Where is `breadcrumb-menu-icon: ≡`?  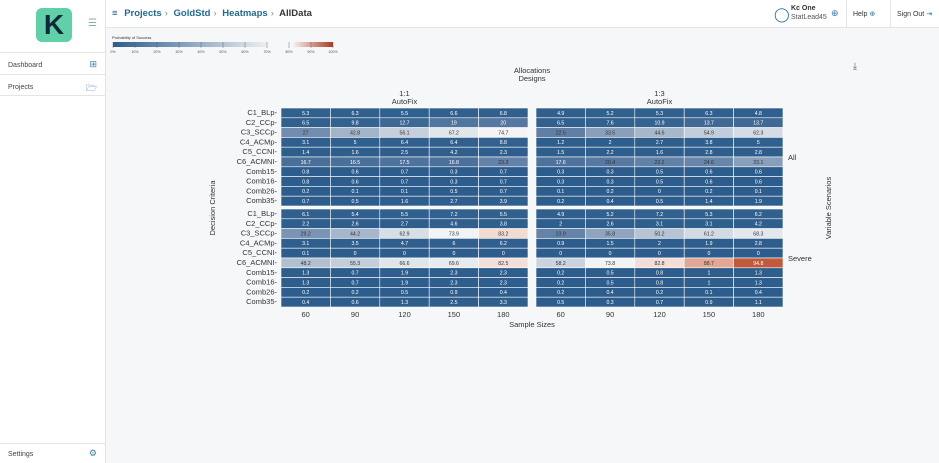
breadcrumb-menu-icon: ≡ is located at coordinates (115, 13).